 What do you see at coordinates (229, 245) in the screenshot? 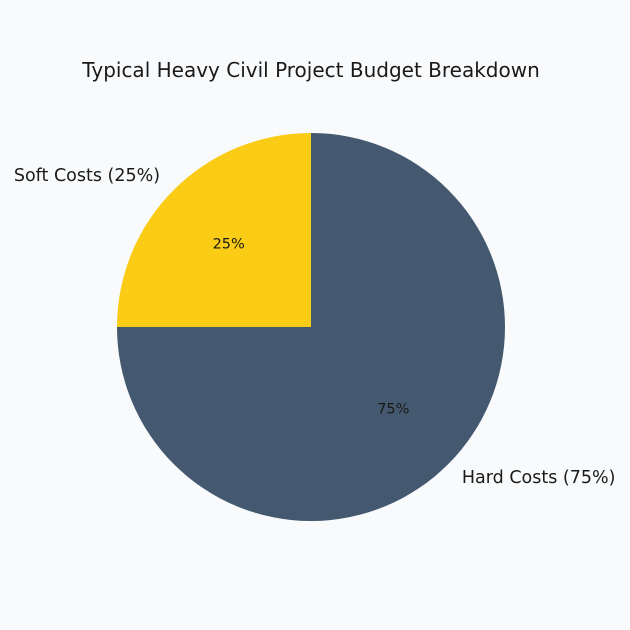
I see `slice-percent-label-1: 25%` at bounding box center [229, 245].